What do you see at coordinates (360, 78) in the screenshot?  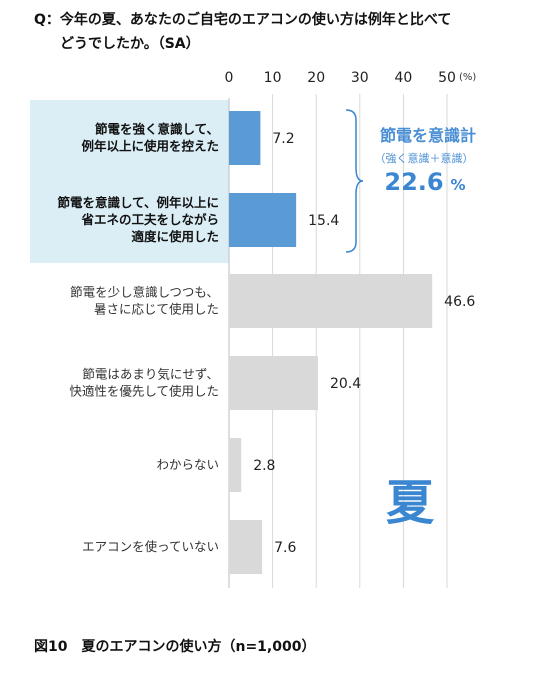 I see `x-tick-label: 30` at bounding box center [360, 78].